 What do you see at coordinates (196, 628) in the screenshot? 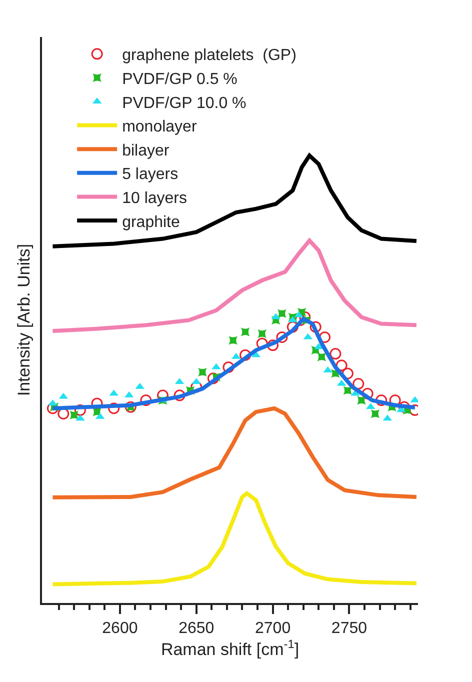
I see `x-tick-label: 2650` at bounding box center [196, 628].